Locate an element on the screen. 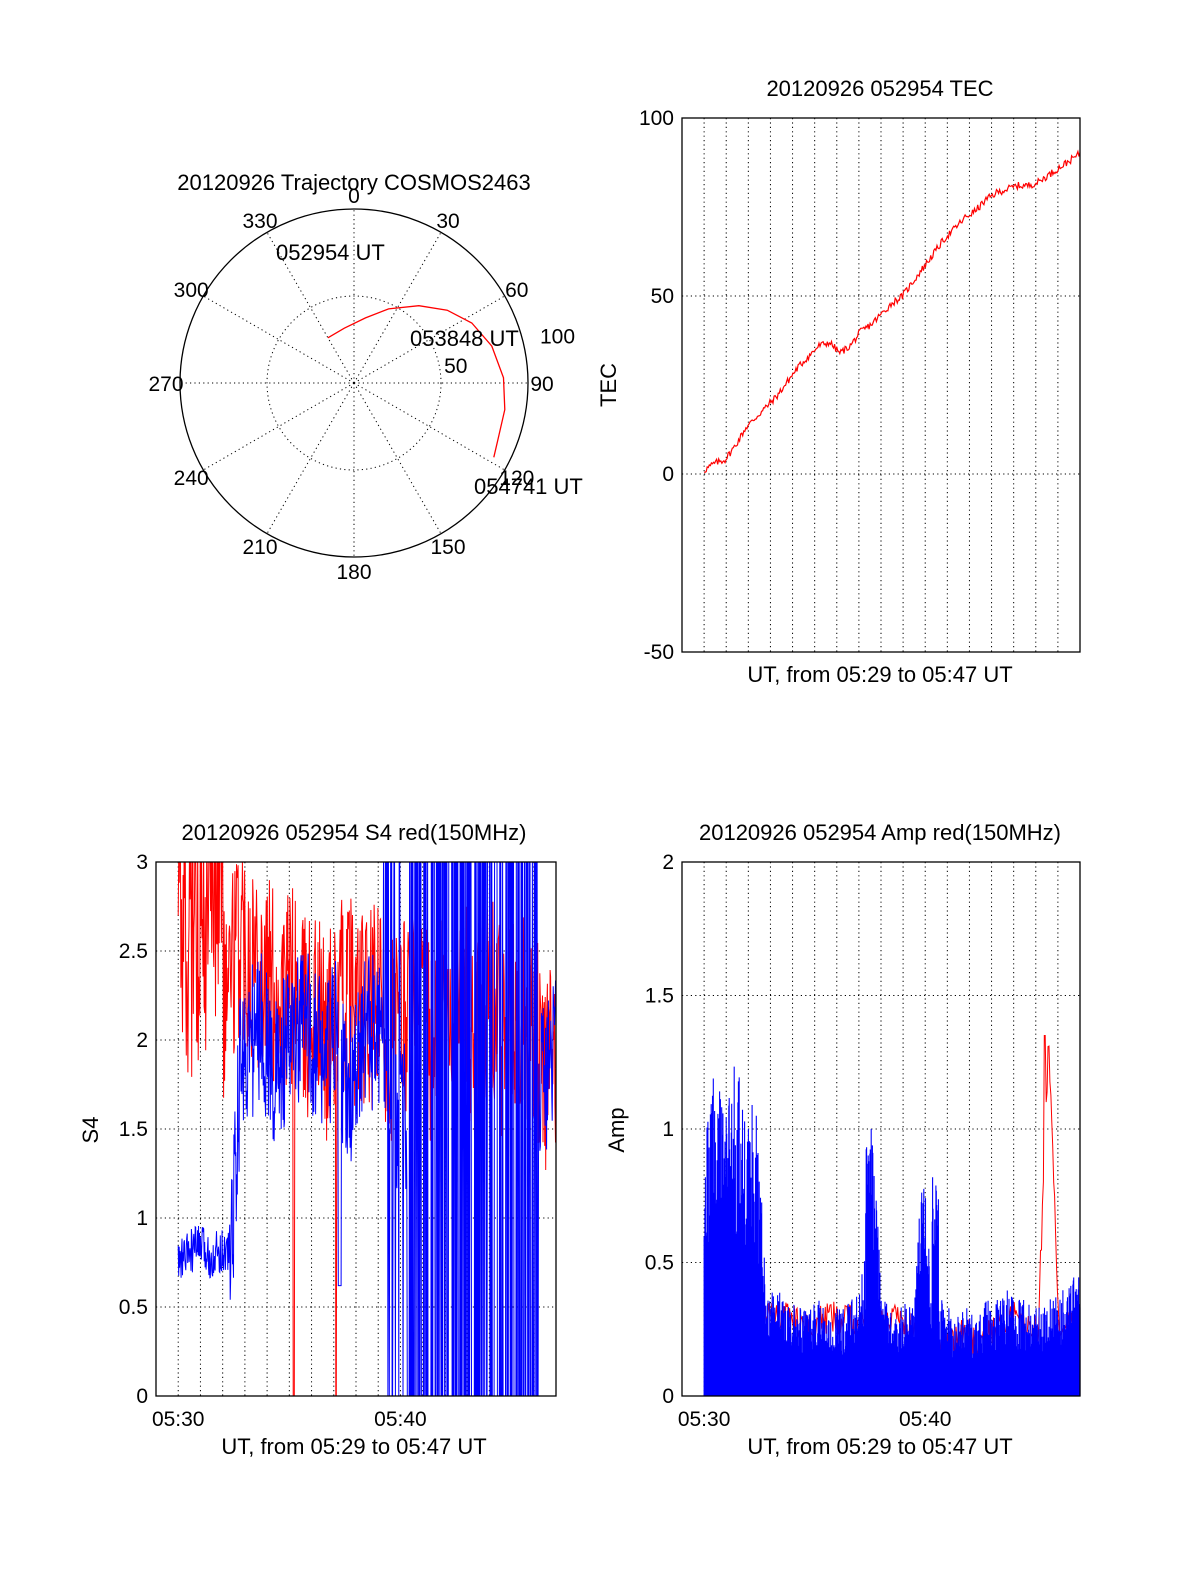 Image resolution: width=1200 pixels, height=1575 pixels. polar-outer-ring is located at coordinates (354, 383).